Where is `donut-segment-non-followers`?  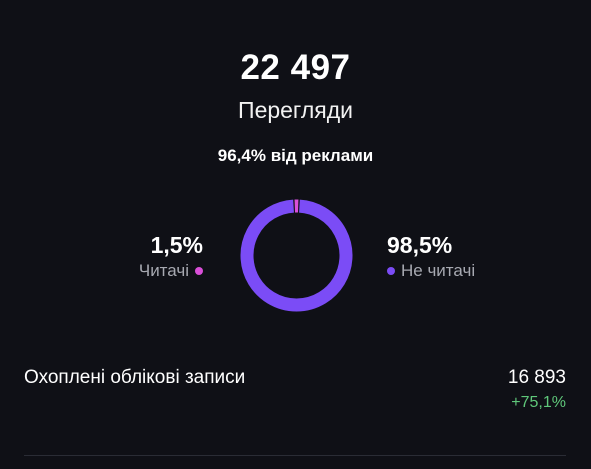 donut-segment-non-followers is located at coordinates (296, 255).